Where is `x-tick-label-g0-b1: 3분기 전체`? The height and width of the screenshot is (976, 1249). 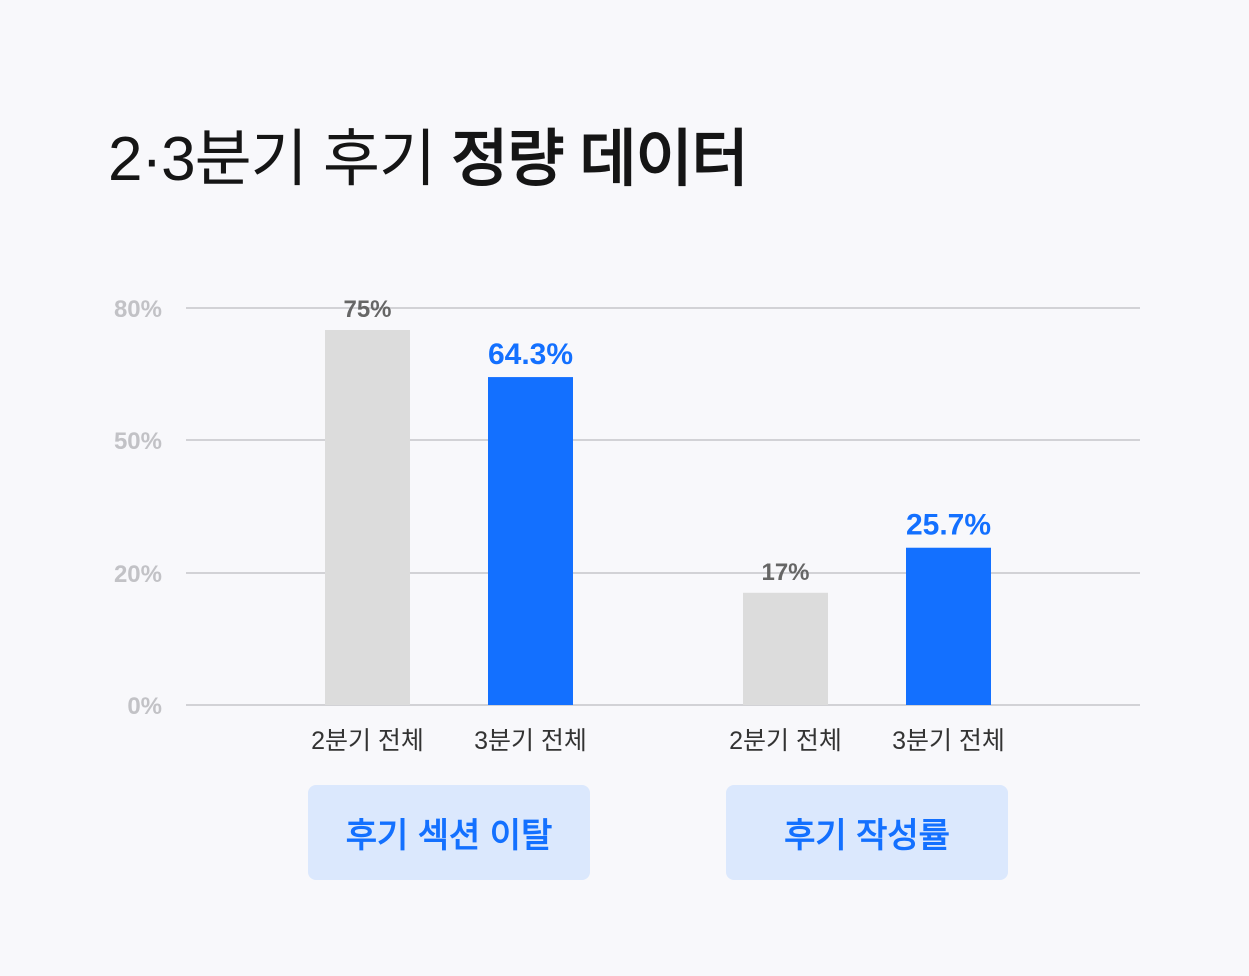
x-tick-label-g0-b1: 3분기 전체 is located at coordinates (530, 741).